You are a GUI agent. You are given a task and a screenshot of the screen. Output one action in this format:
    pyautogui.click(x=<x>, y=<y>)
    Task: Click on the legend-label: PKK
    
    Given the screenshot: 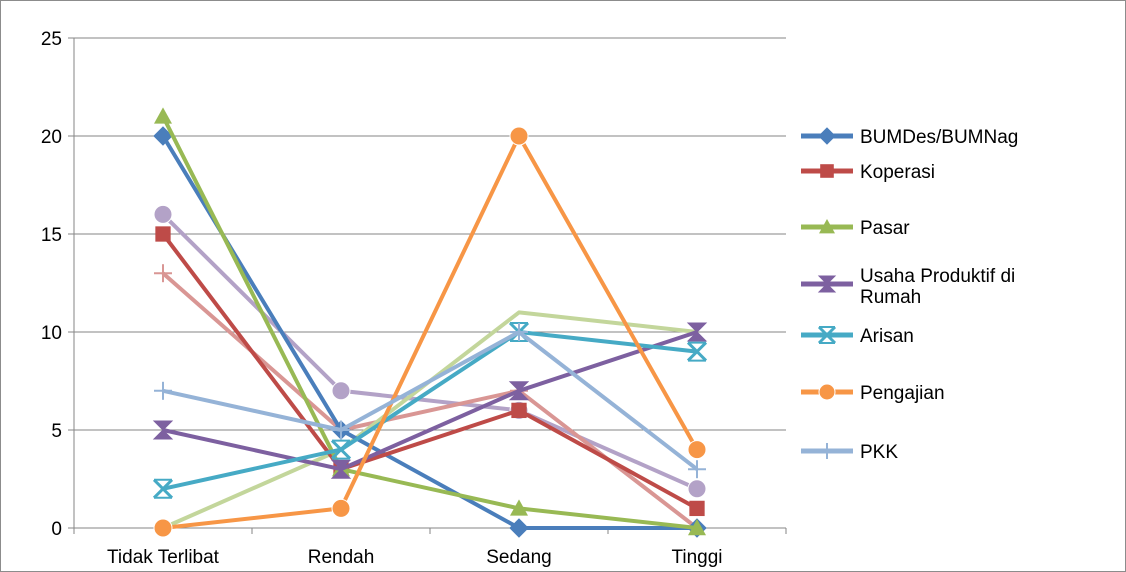 What is the action you would take?
    pyautogui.click(x=879, y=452)
    